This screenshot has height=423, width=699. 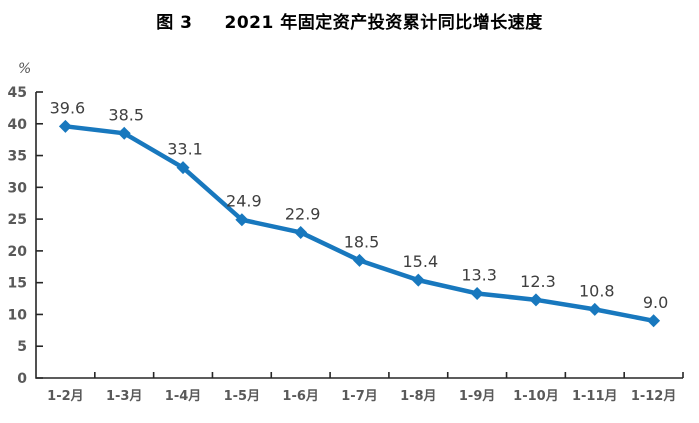 What do you see at coordinates (303, 213) in the screenshot?
I see `data-point-label: 22.9` at bounding box center [303, 213].